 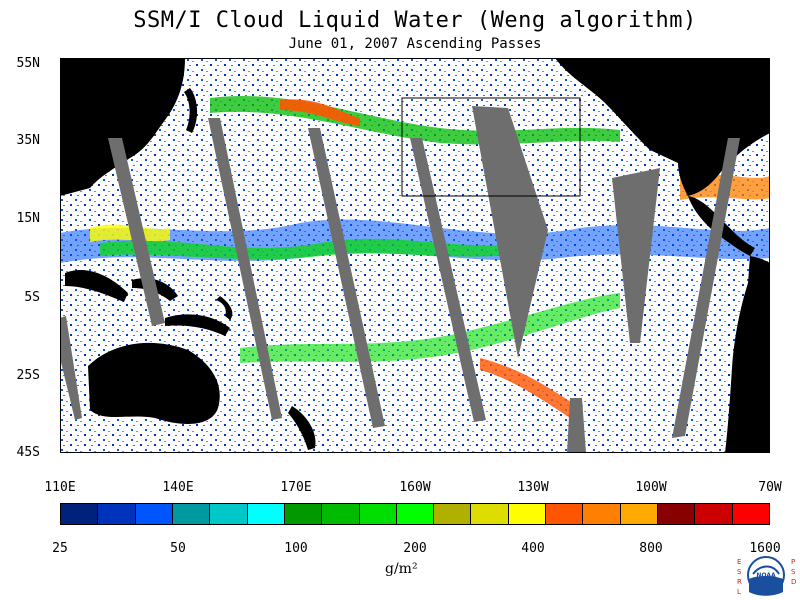 What do you see at coordinates (178, 487) in the screenshot?
I see `lon-label-140e: 140E` at bounding box center [178, 487].